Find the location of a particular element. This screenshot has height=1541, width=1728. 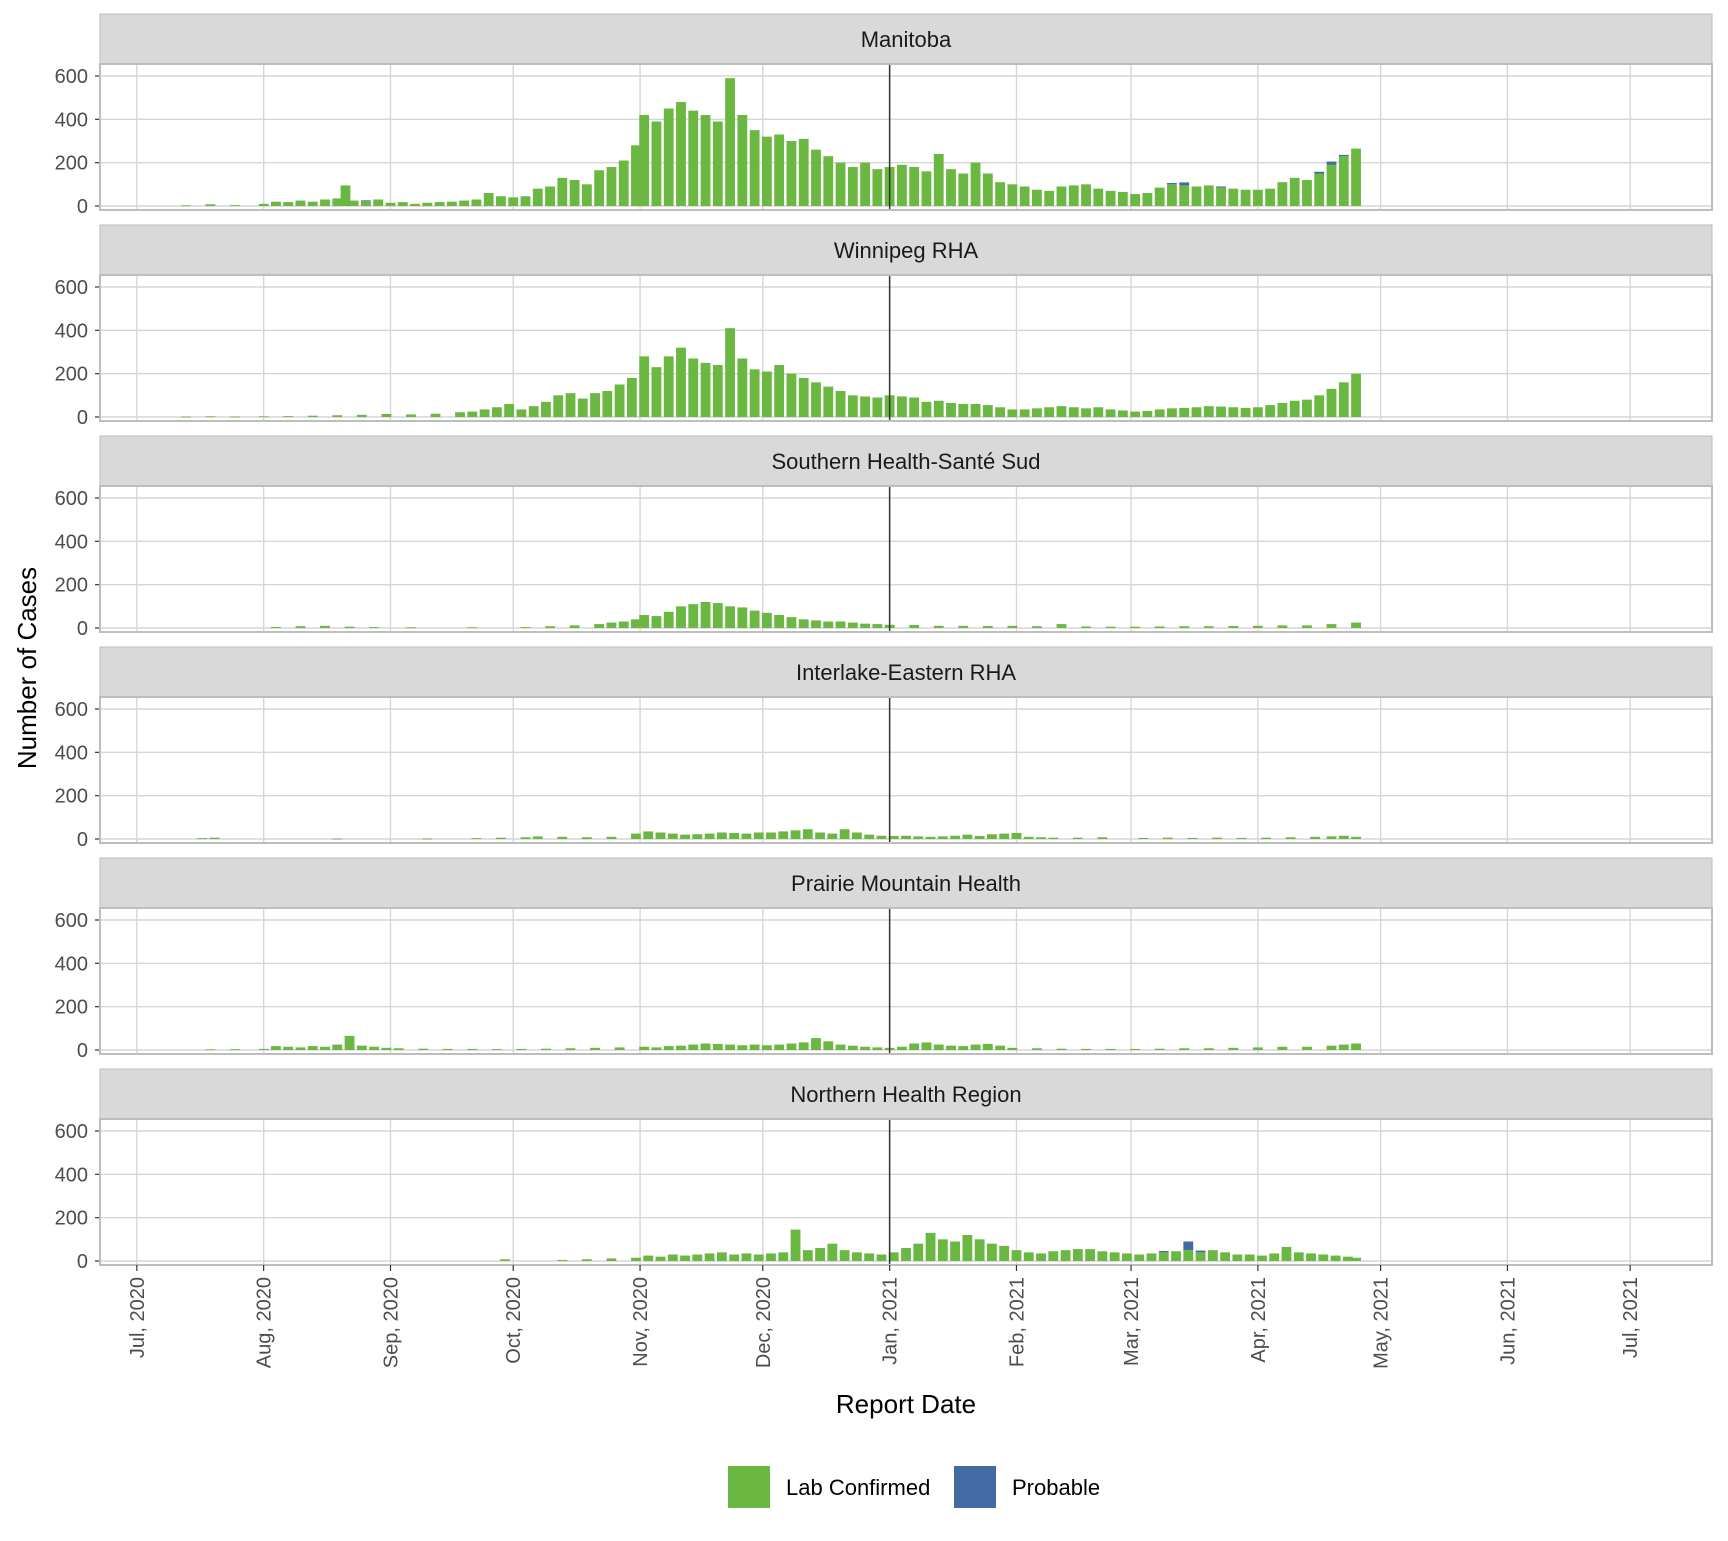

facet-title: Prairie Mountain Health is located at coordinates (906, 883).